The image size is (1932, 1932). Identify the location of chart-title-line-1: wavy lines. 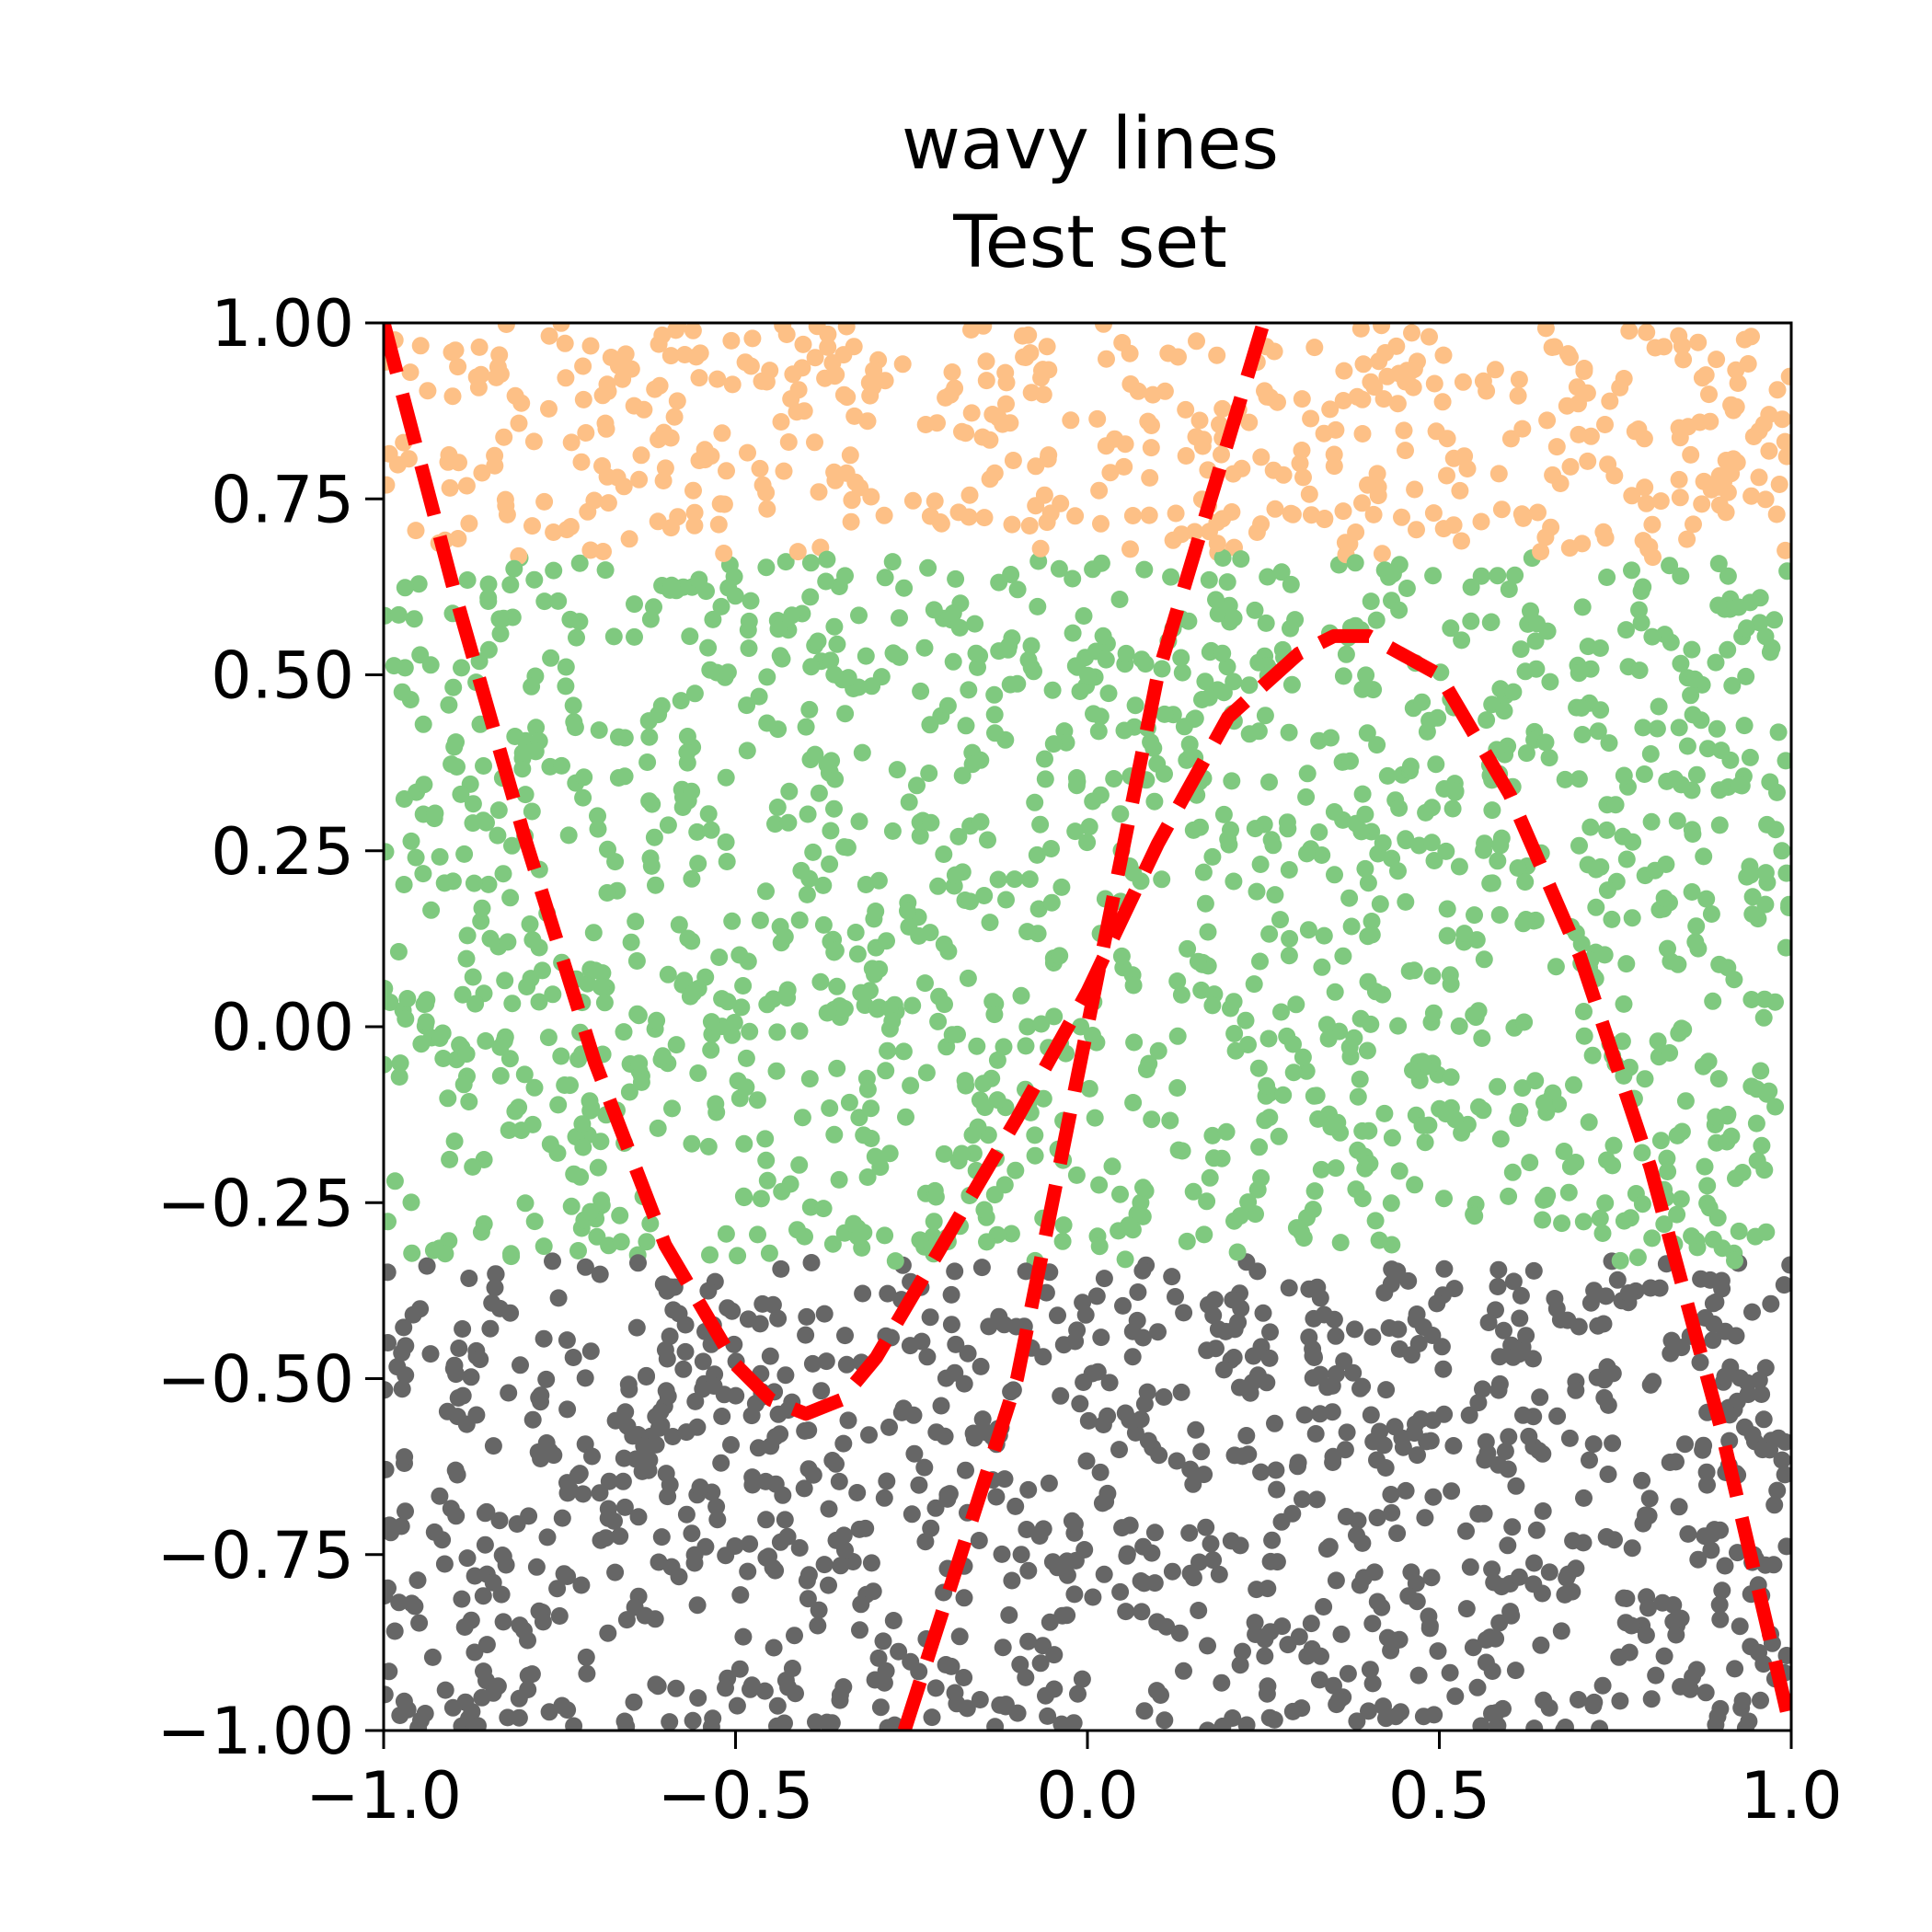
(1090, 144).